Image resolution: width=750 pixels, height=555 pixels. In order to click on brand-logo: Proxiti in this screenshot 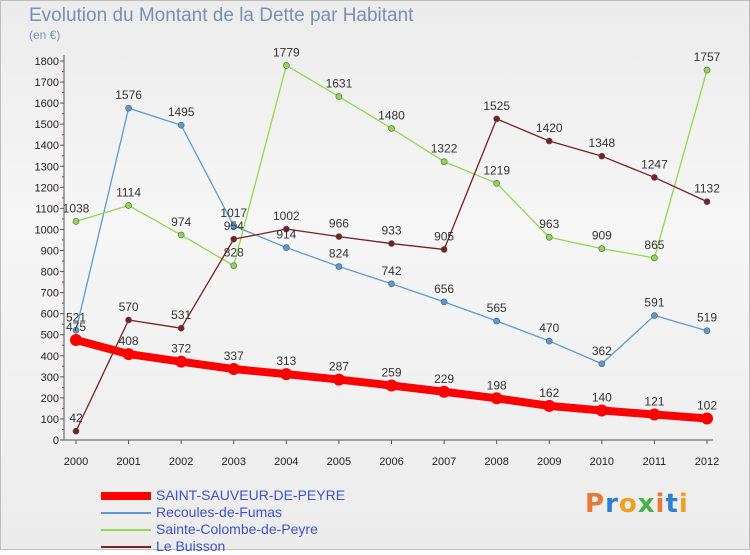, I will do `click(637, 504)`.